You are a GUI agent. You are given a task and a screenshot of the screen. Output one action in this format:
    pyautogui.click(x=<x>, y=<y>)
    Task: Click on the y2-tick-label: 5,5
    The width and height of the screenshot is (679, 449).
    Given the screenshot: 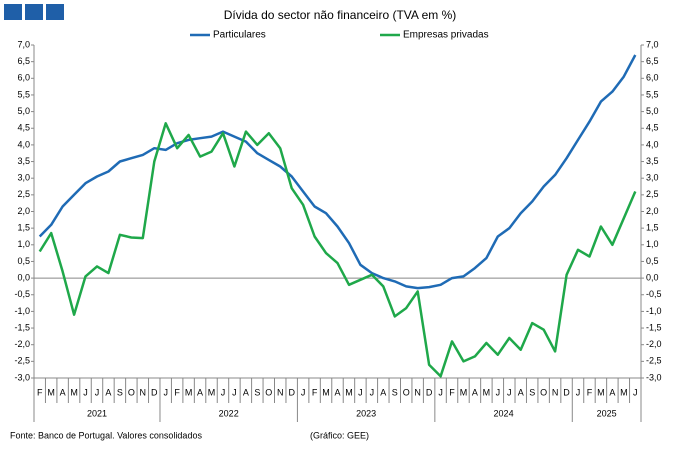 What is the action you would take?
    pyautogui.click(x=652, y=94)
    